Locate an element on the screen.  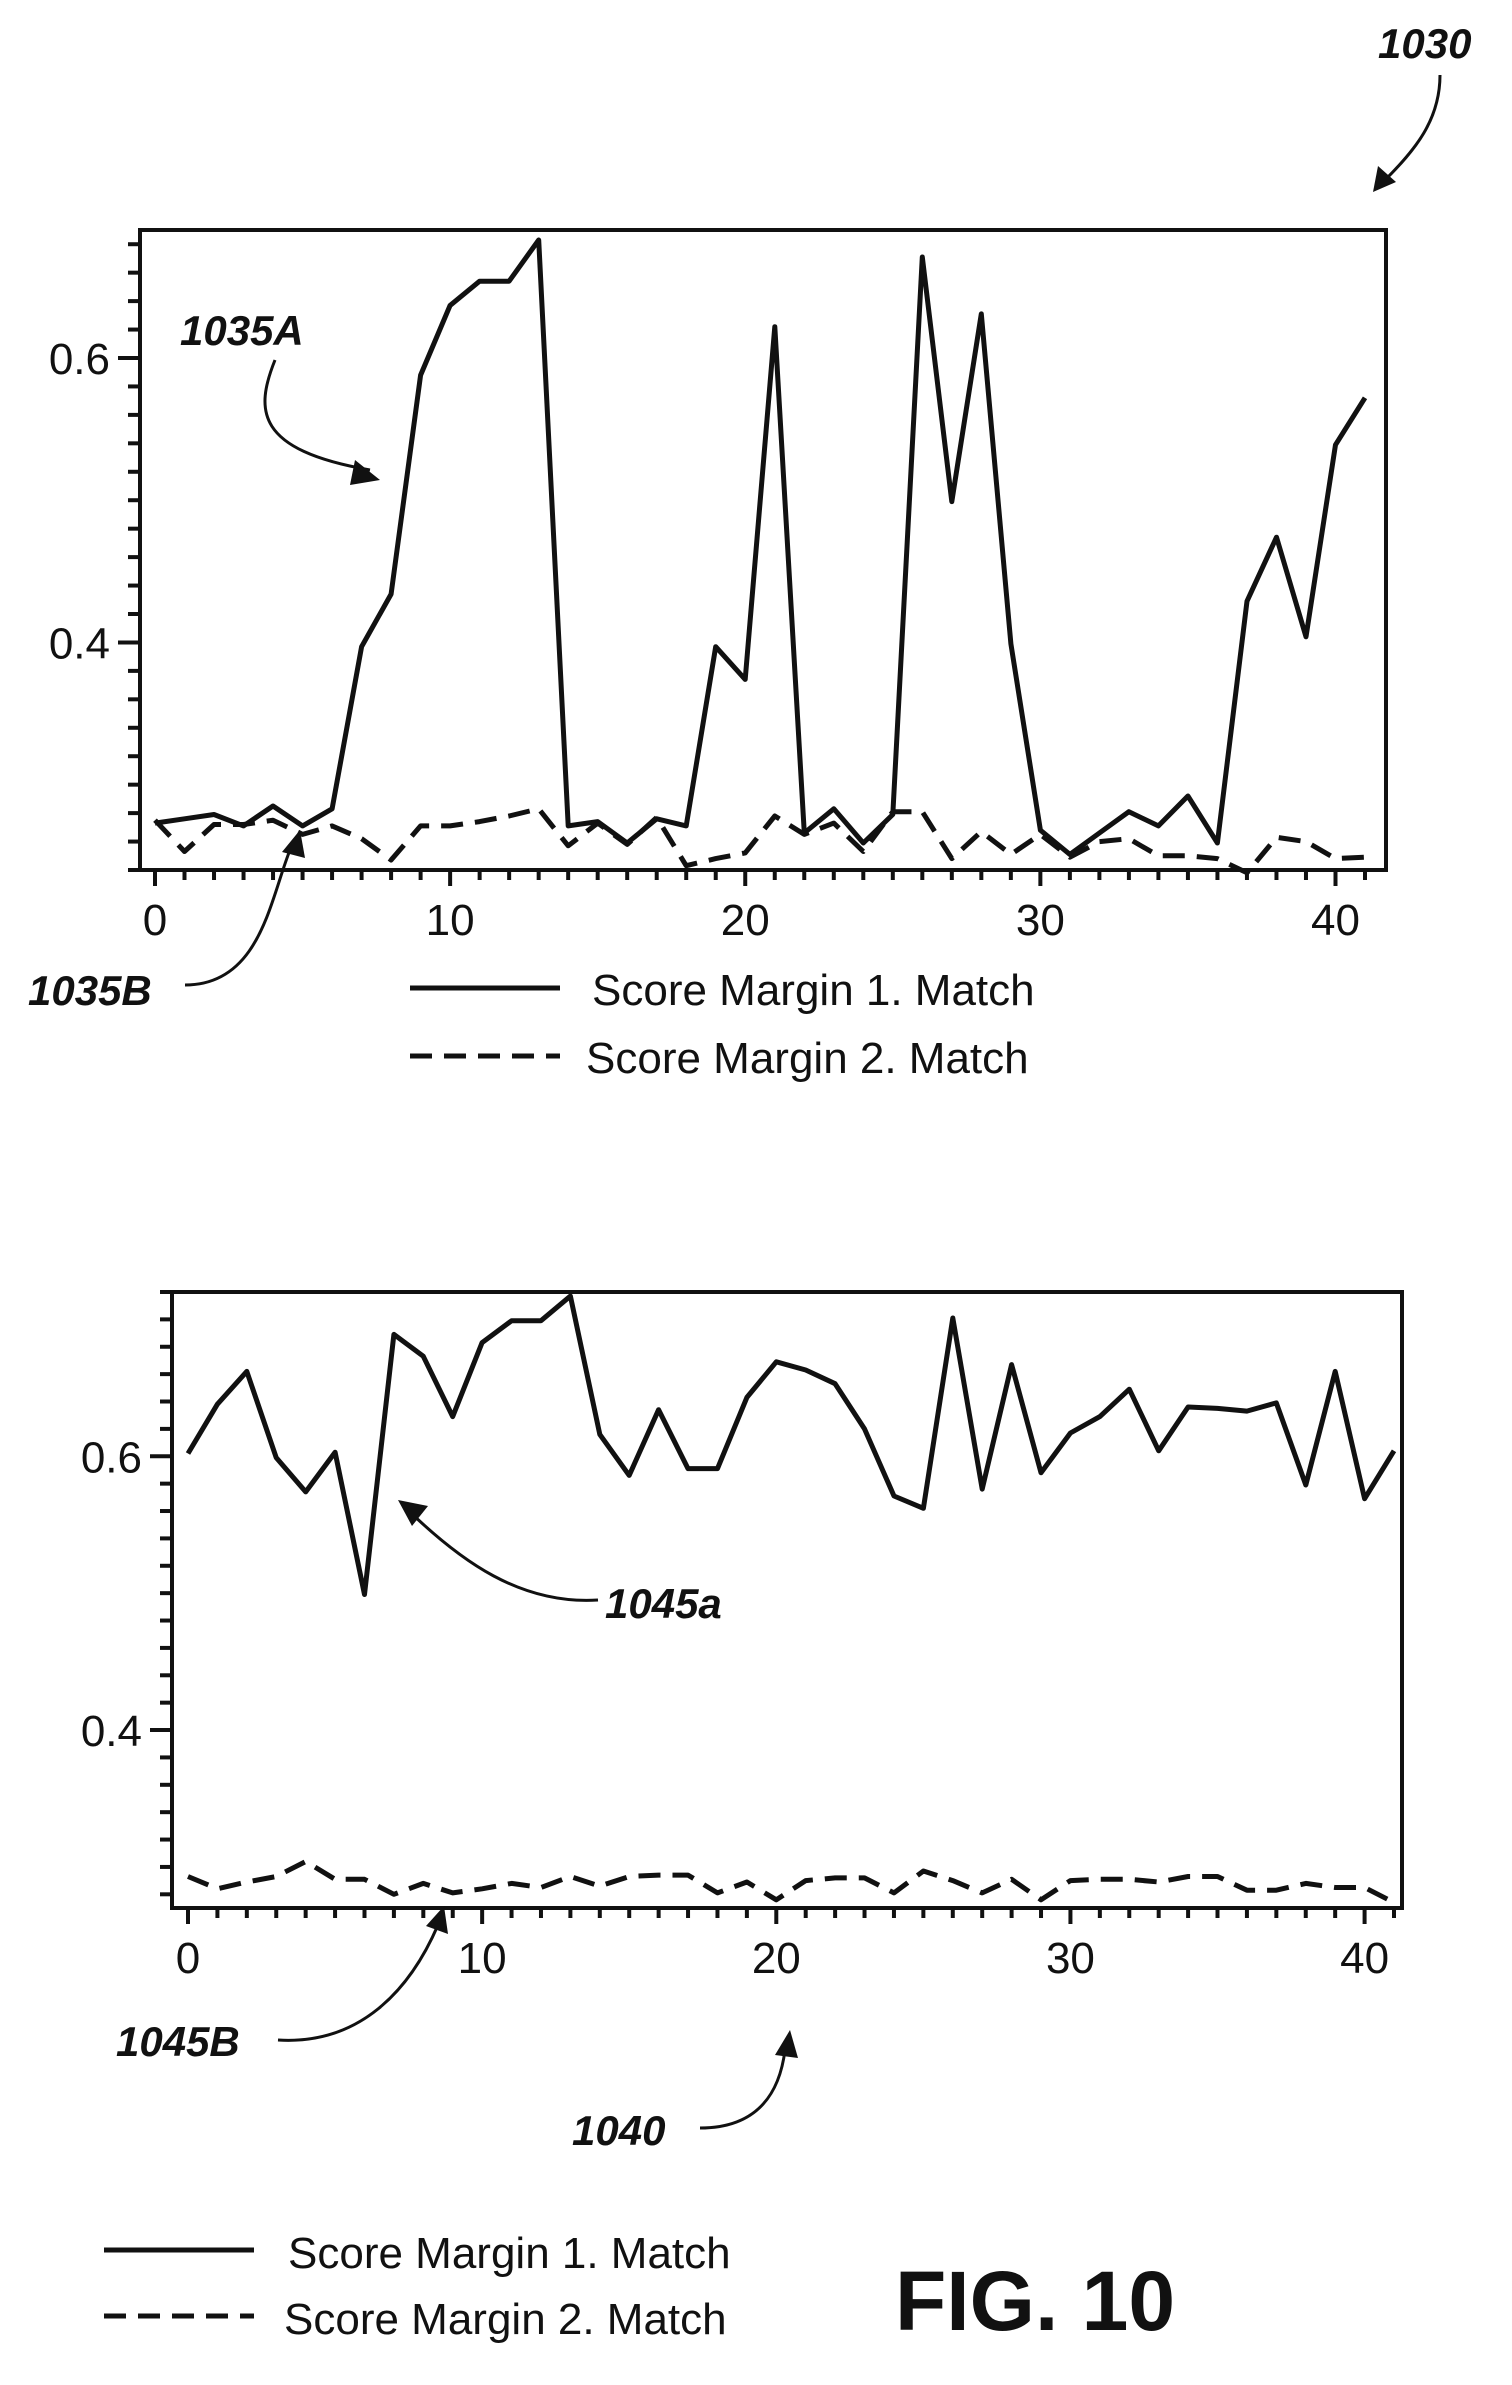
ref-1030-leader is located at coordinates (1412, 128).